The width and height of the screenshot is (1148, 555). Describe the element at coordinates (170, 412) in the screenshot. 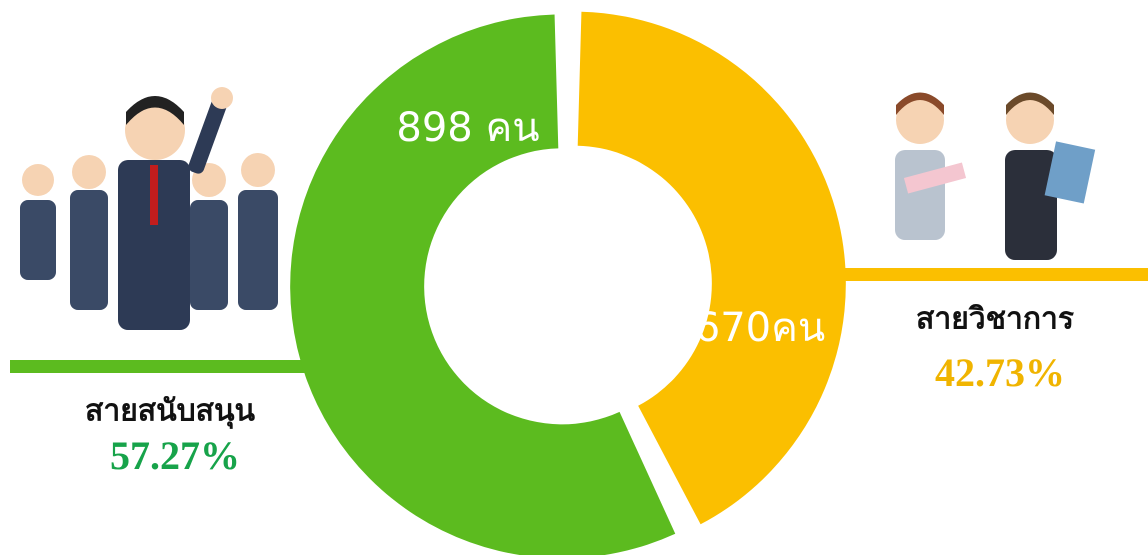

I see `category-label: สายสนับสนุน` at that location.